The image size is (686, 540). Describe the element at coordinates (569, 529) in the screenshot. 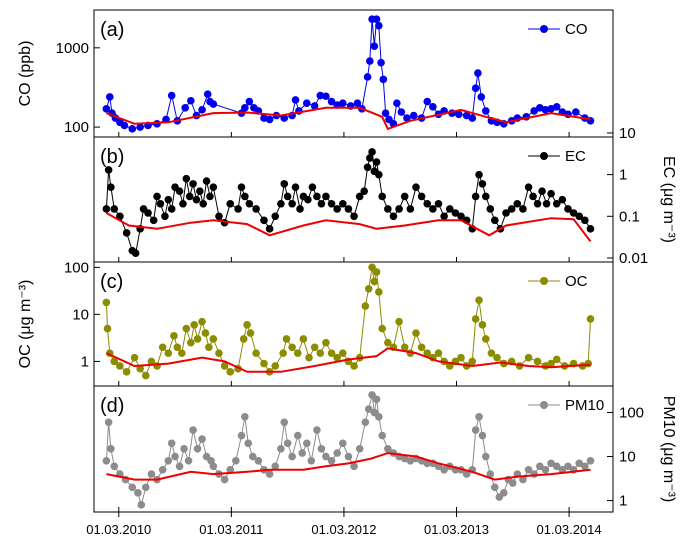

I see `x-tick-label: 01.03.2014` at that location.